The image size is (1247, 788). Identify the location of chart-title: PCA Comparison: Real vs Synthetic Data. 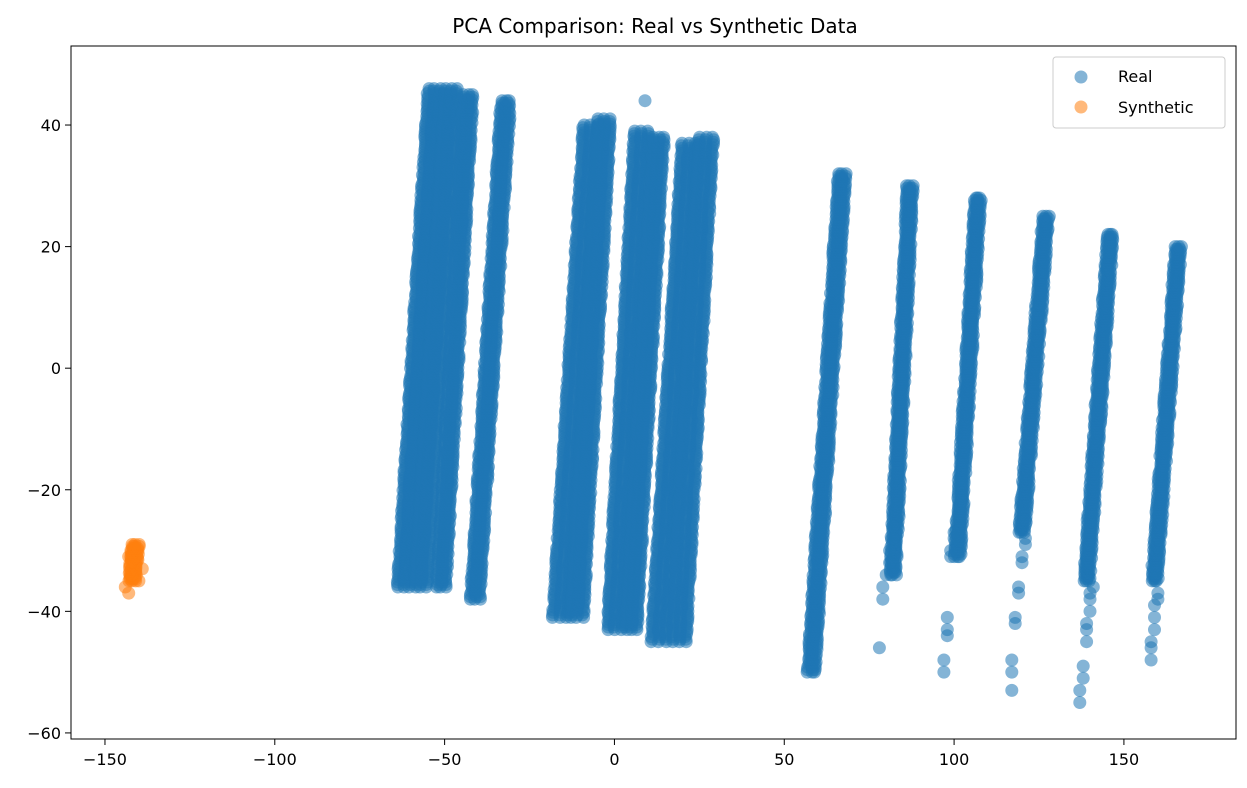
(655, 26).